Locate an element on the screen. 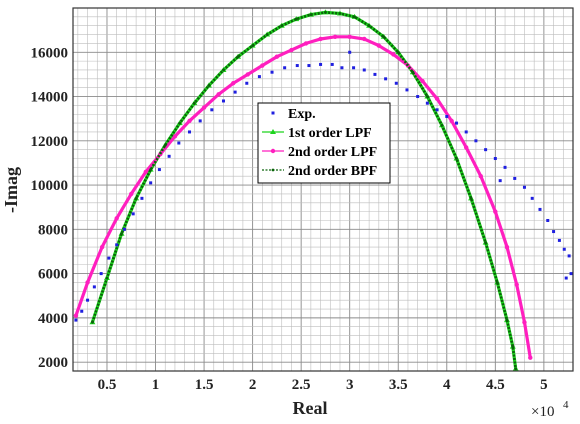 Image resolution: width=580 pixels, height=424 pixels. x-tick-label: 4 is located at coordinates (447, 385).